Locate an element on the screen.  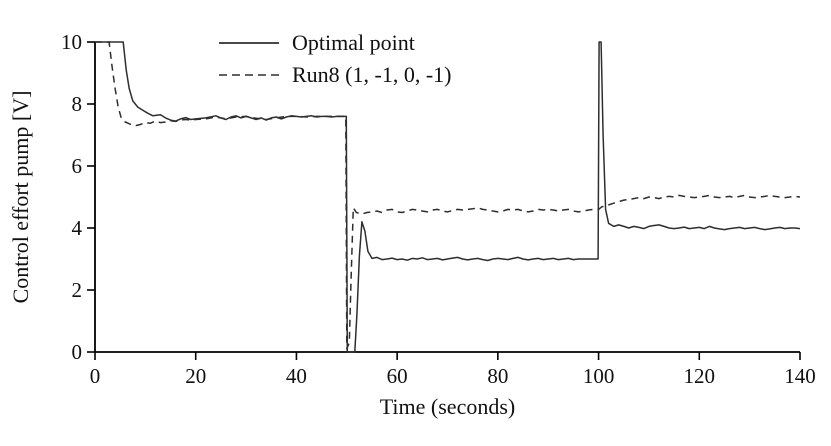
legend: Optimal point Run8 (1, -1, 0, -1) is located at coordinates (334, 59).